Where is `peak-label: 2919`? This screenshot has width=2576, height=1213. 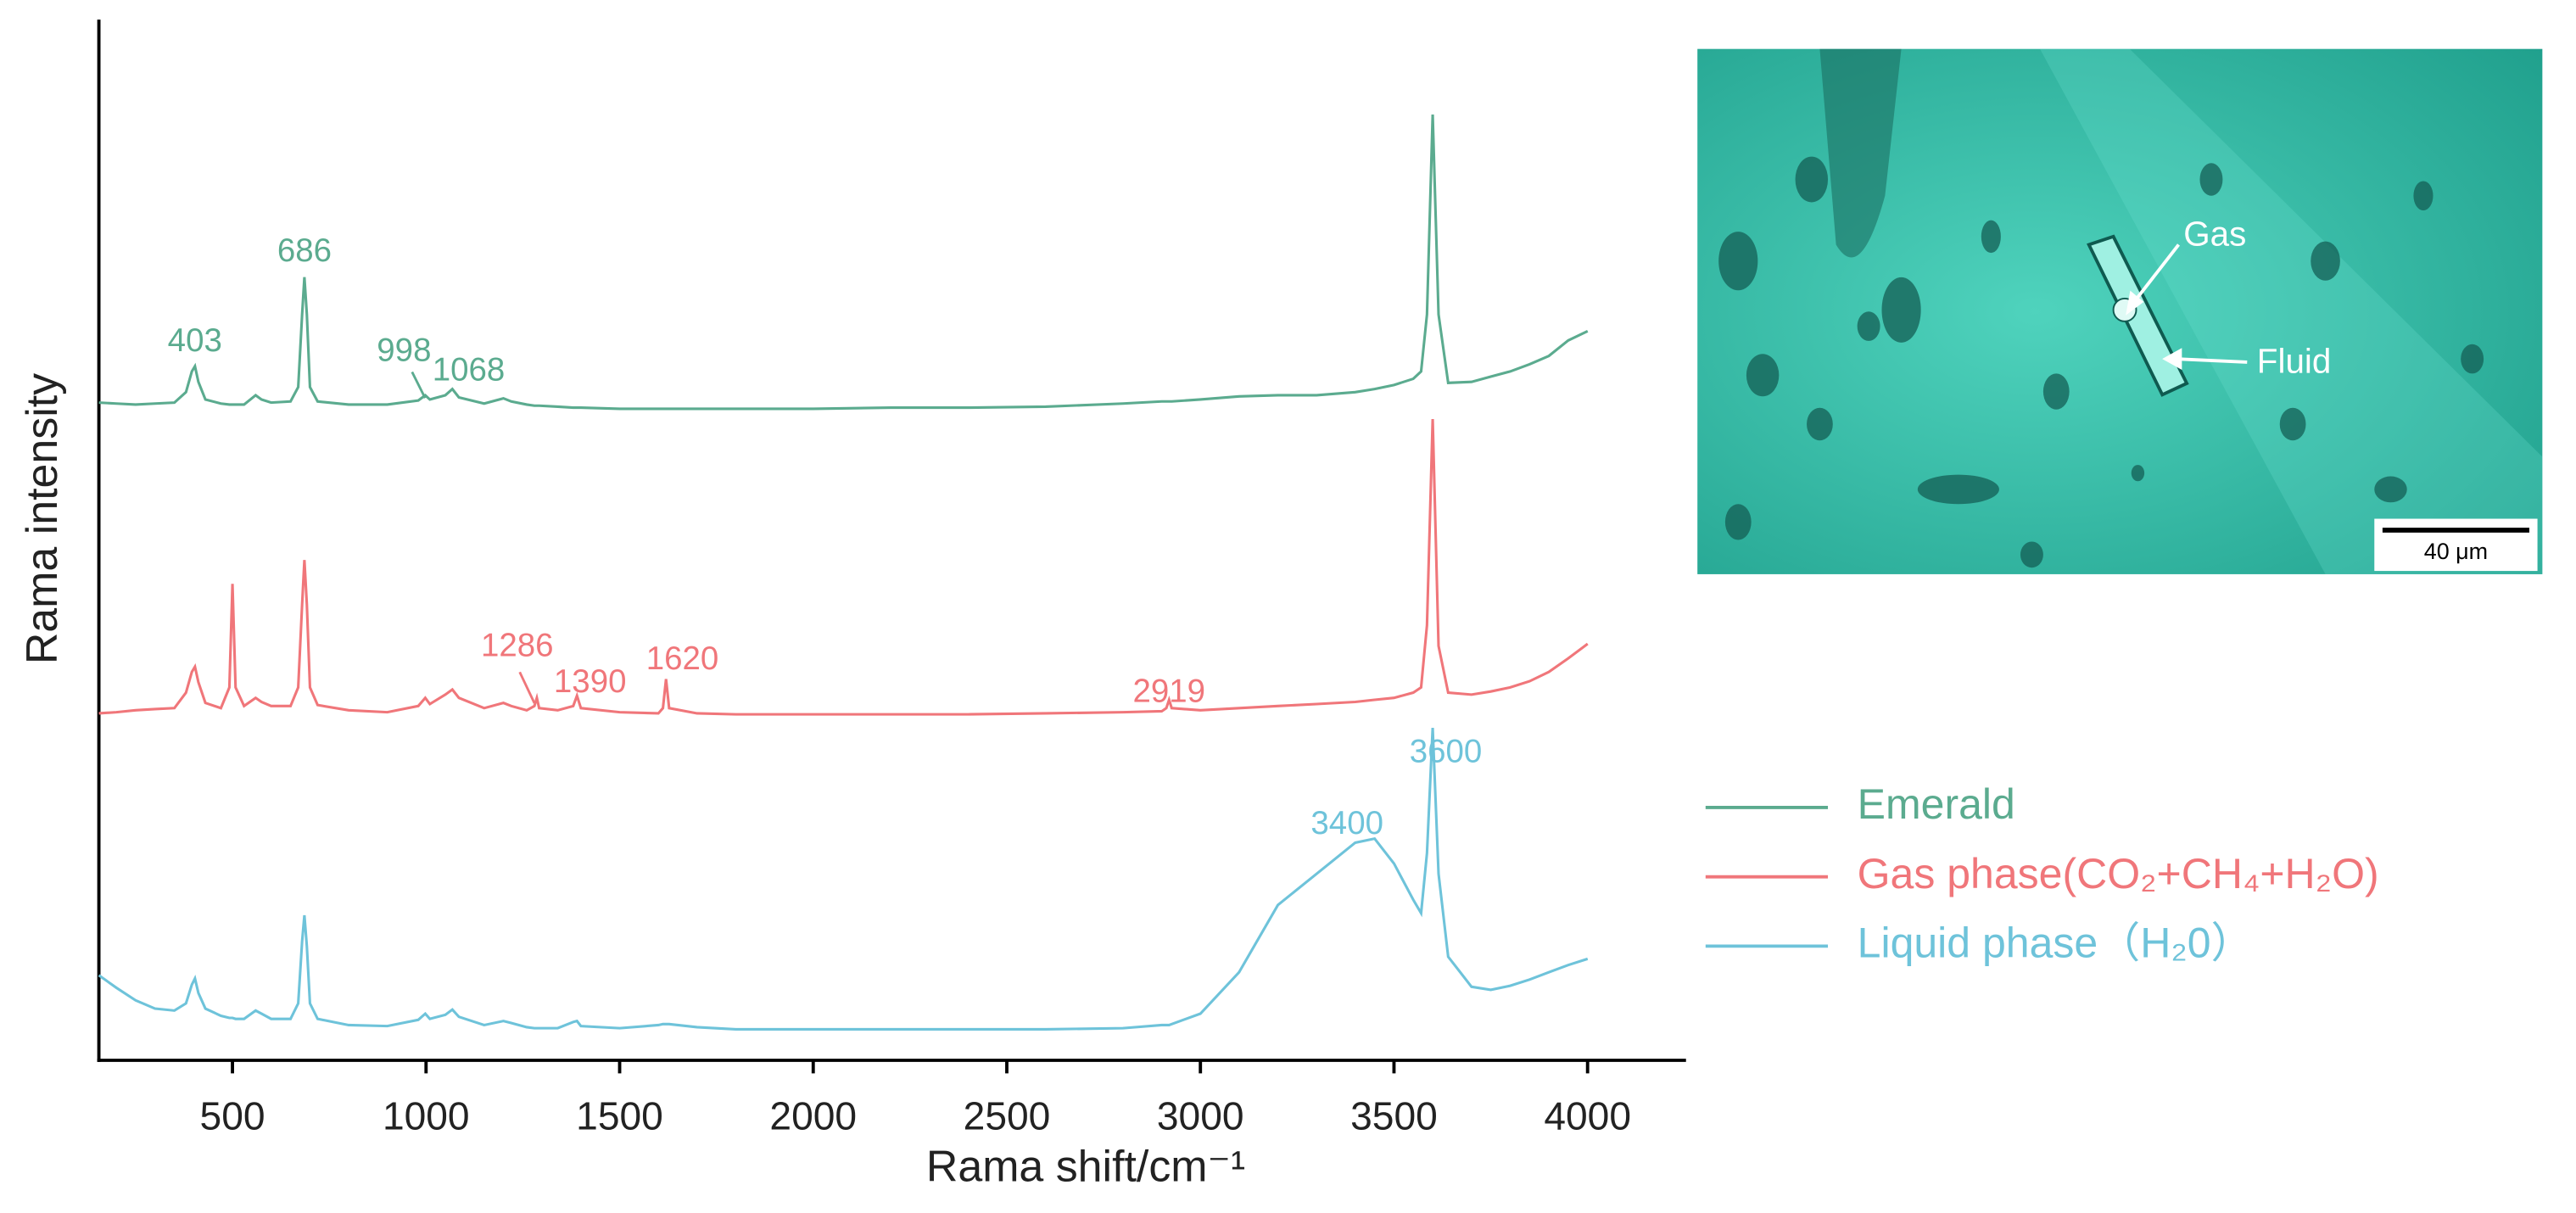
peak-label: 2919 is located at coordinates (1168, 691).